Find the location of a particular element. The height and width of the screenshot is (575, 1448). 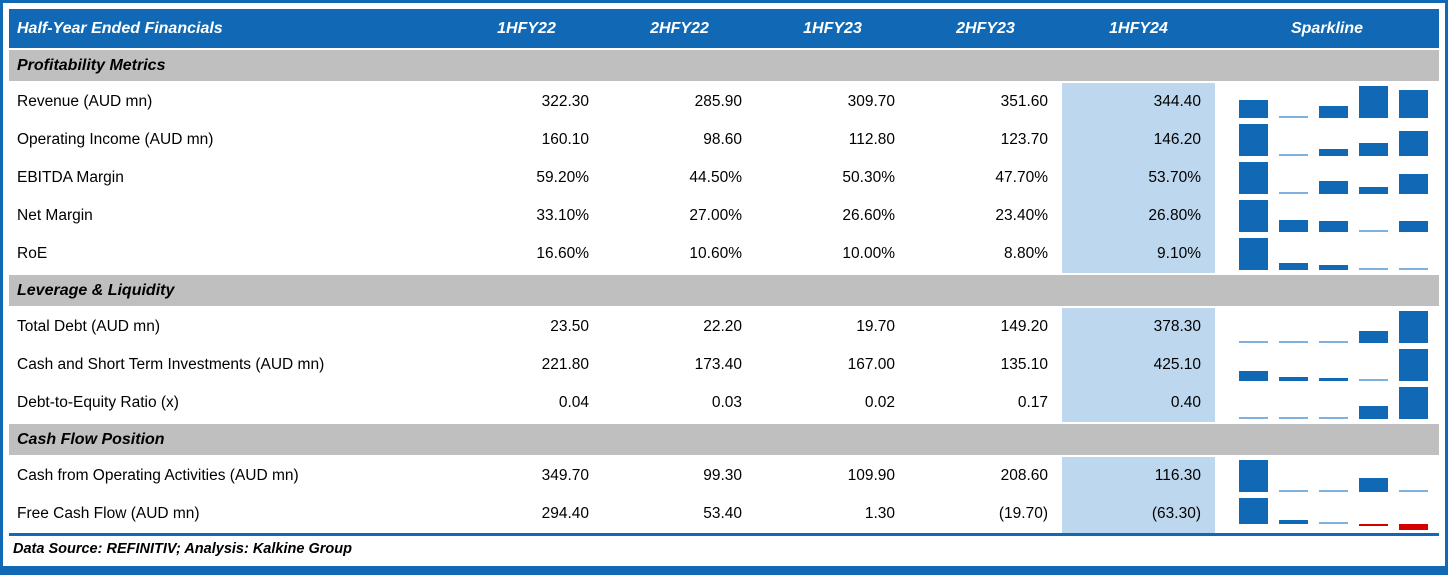

value-cell: 50.30% is located at coordinates (868, 177).